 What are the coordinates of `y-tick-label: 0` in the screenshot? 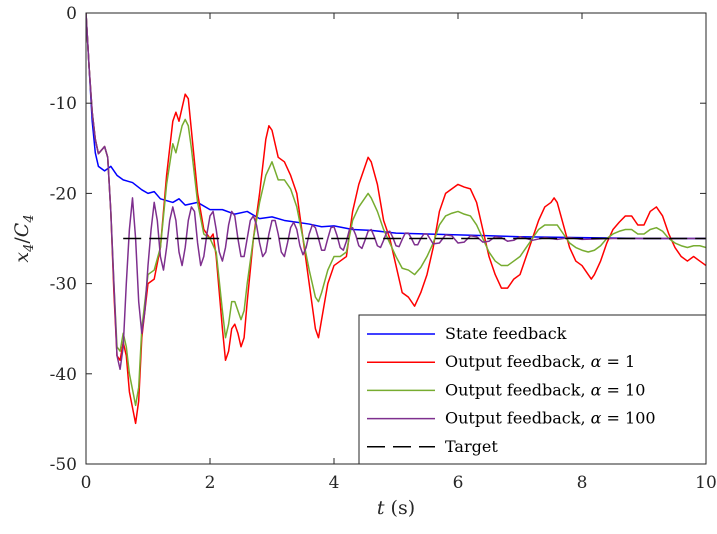 It's located at (71, 14).